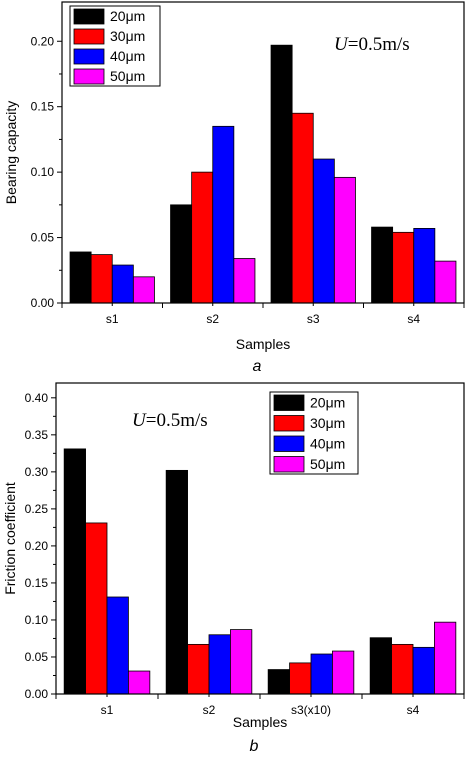 The height and width of the screenshot is (759, 474). Describe the element at coordinates (323, 231) in the screenshot. I see `bar-s3-40μm` at that location.